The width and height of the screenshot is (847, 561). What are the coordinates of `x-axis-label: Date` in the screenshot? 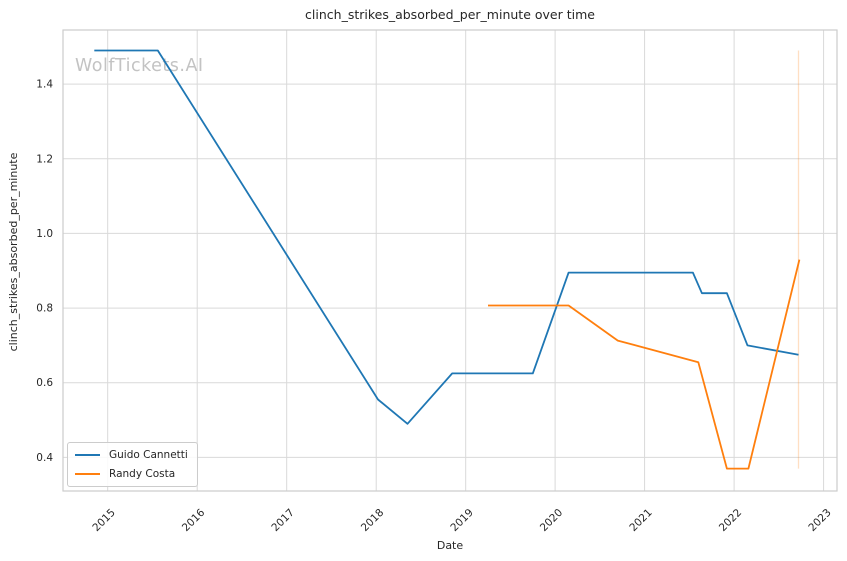 It's located at (450, 545).